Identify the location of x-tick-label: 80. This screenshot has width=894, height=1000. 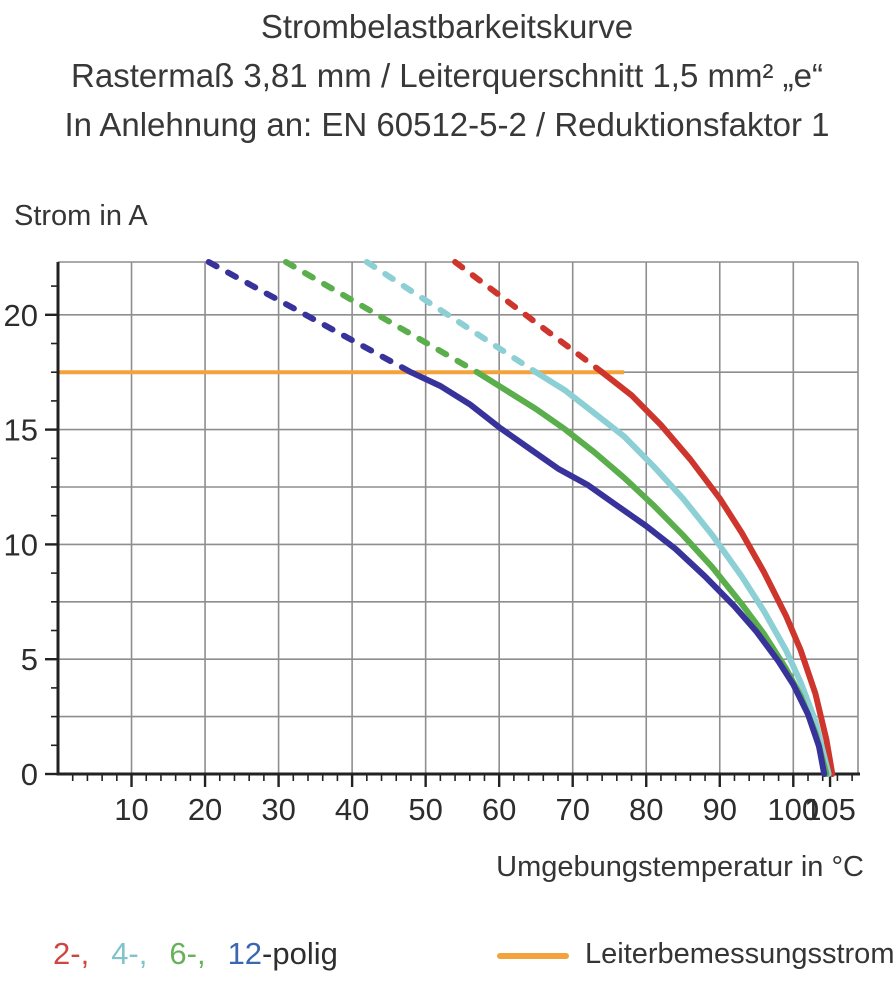
(646, 809).